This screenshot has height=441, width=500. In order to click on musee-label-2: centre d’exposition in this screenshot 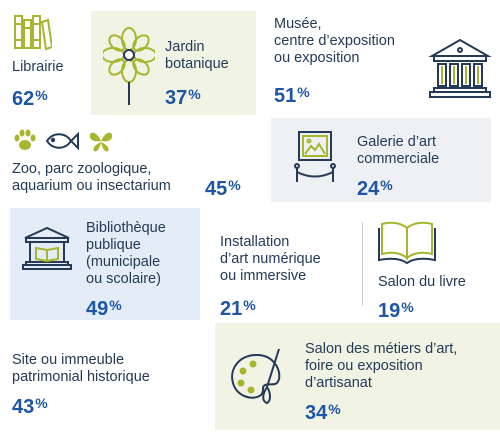, I will do `click(334, 41)`.